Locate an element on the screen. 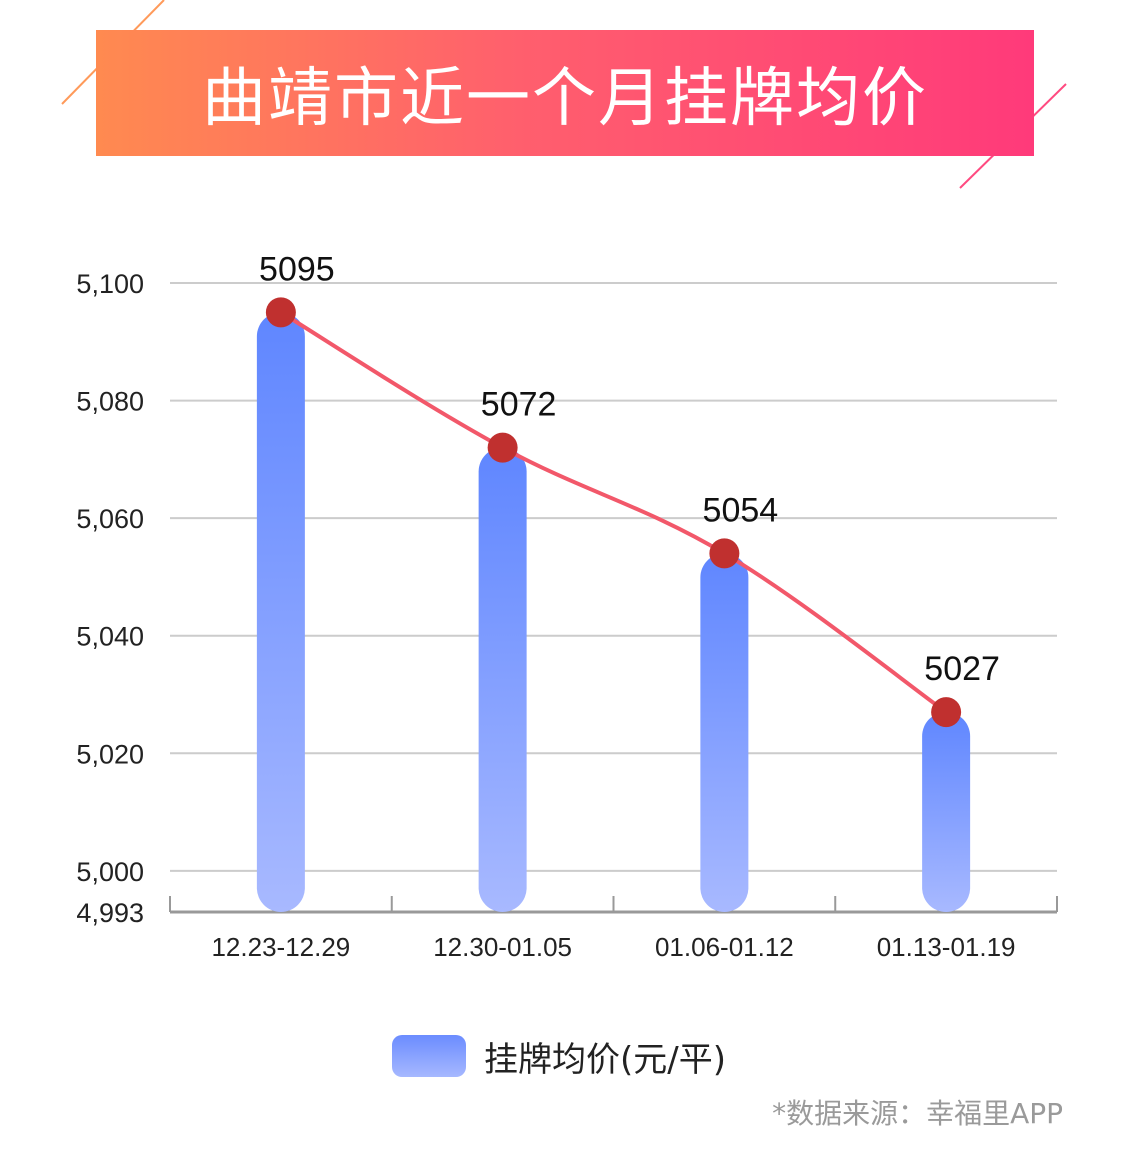  title-banner: 曲靖市近一个月挂牌均价 is located at coordinates (565, 93).